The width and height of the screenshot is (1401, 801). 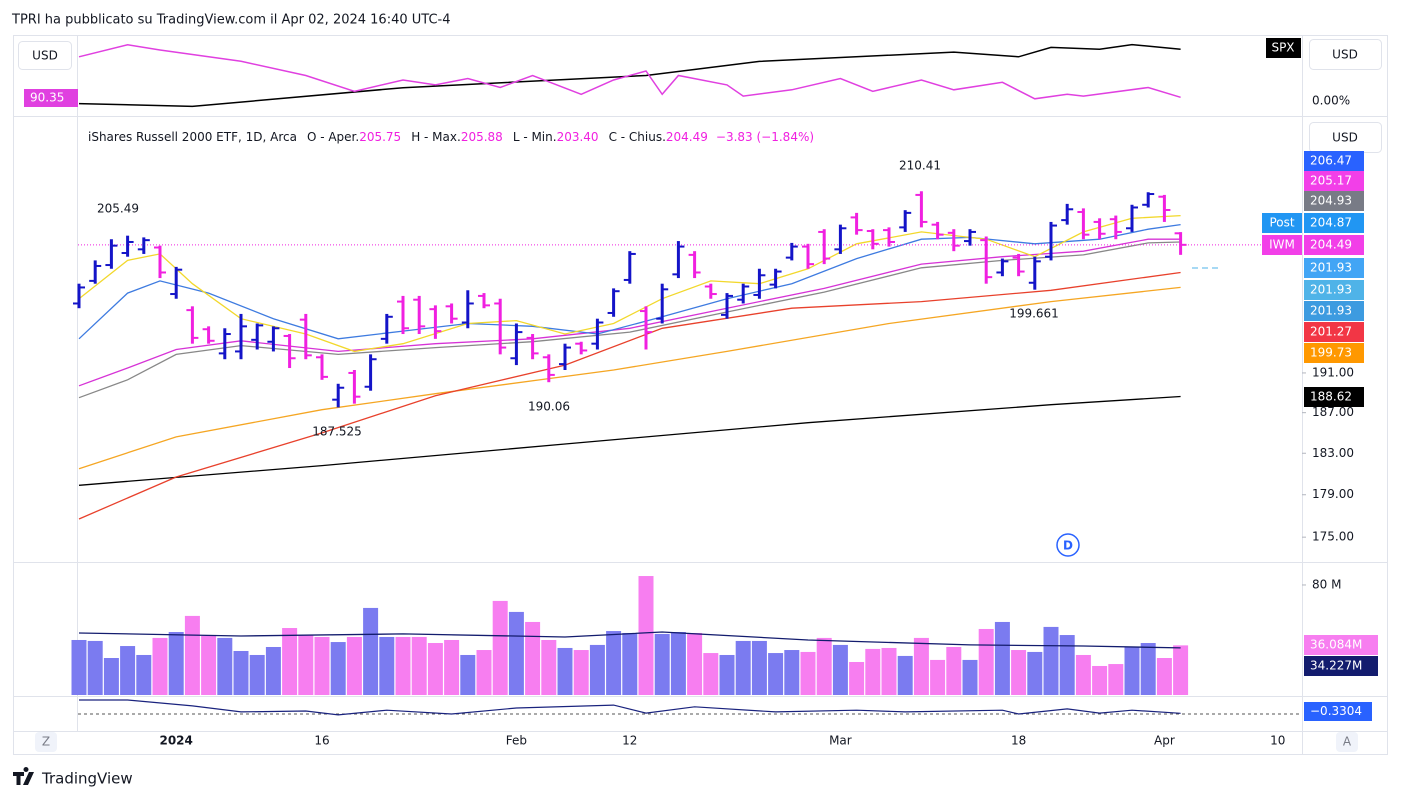 I want to click on x-tick-label: Mar, so click(x=840, y=741).